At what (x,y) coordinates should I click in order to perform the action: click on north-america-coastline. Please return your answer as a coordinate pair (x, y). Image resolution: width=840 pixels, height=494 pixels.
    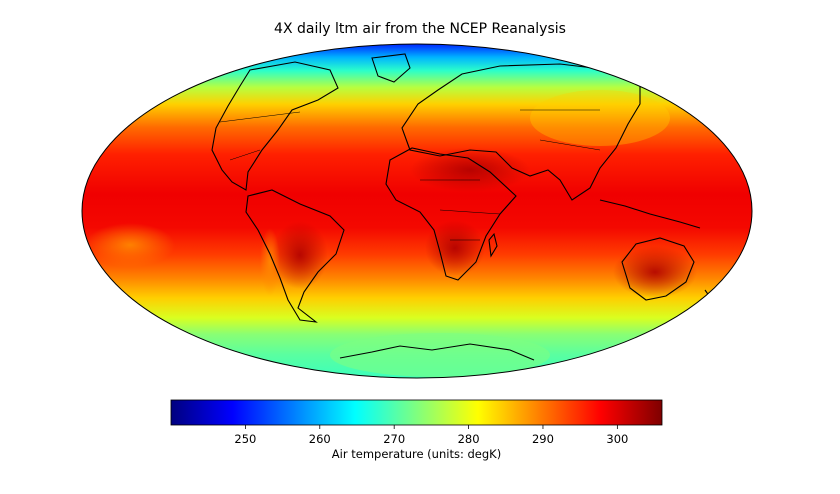
    Looking at the image, I should click on (275, 126).